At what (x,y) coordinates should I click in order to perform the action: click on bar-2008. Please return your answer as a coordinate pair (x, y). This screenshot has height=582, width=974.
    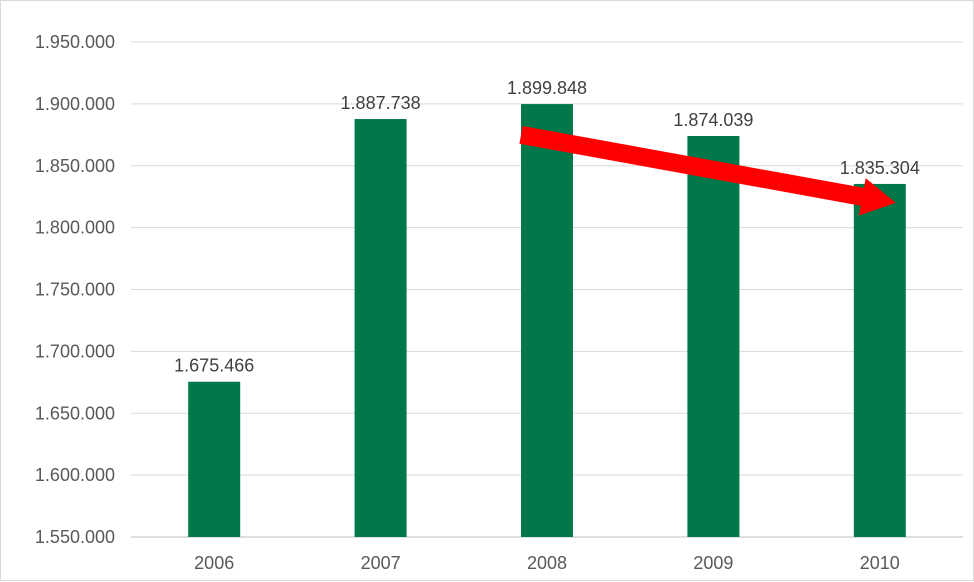
    Looking at the image, I should click on (547, 320).